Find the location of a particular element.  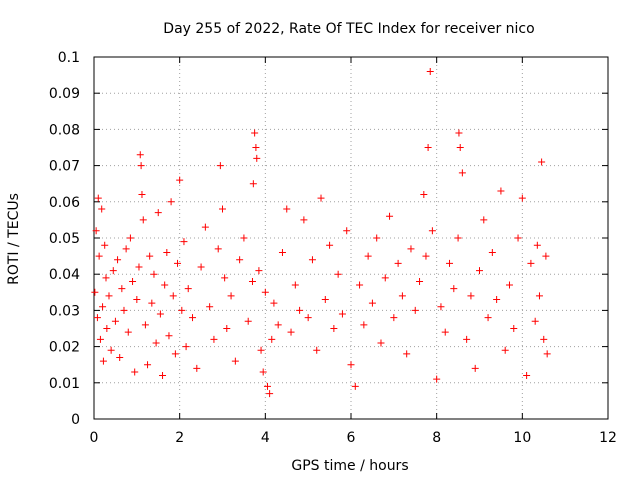

y-axis-label: ROTI / TECUs is located at coordinates (14, 239).